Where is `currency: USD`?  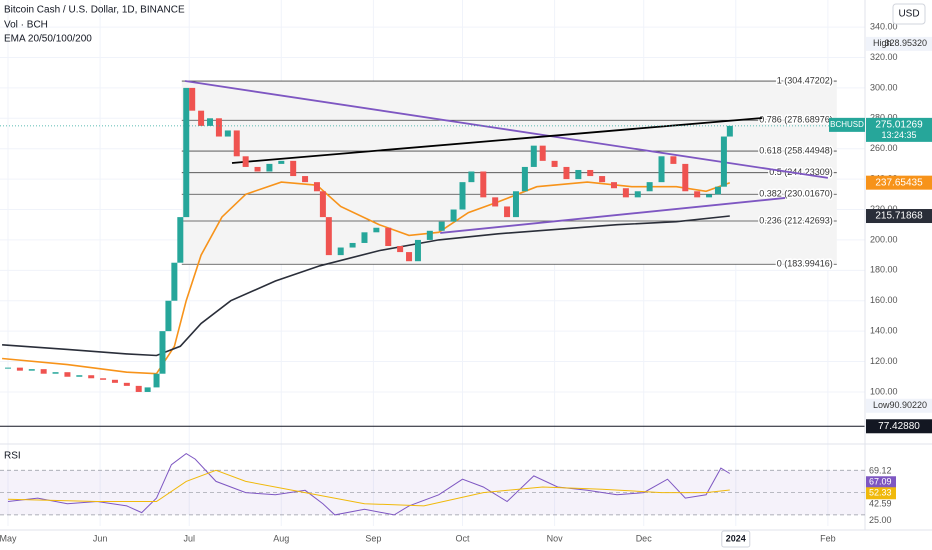 currency: USD is located at coordinates (908, 14).